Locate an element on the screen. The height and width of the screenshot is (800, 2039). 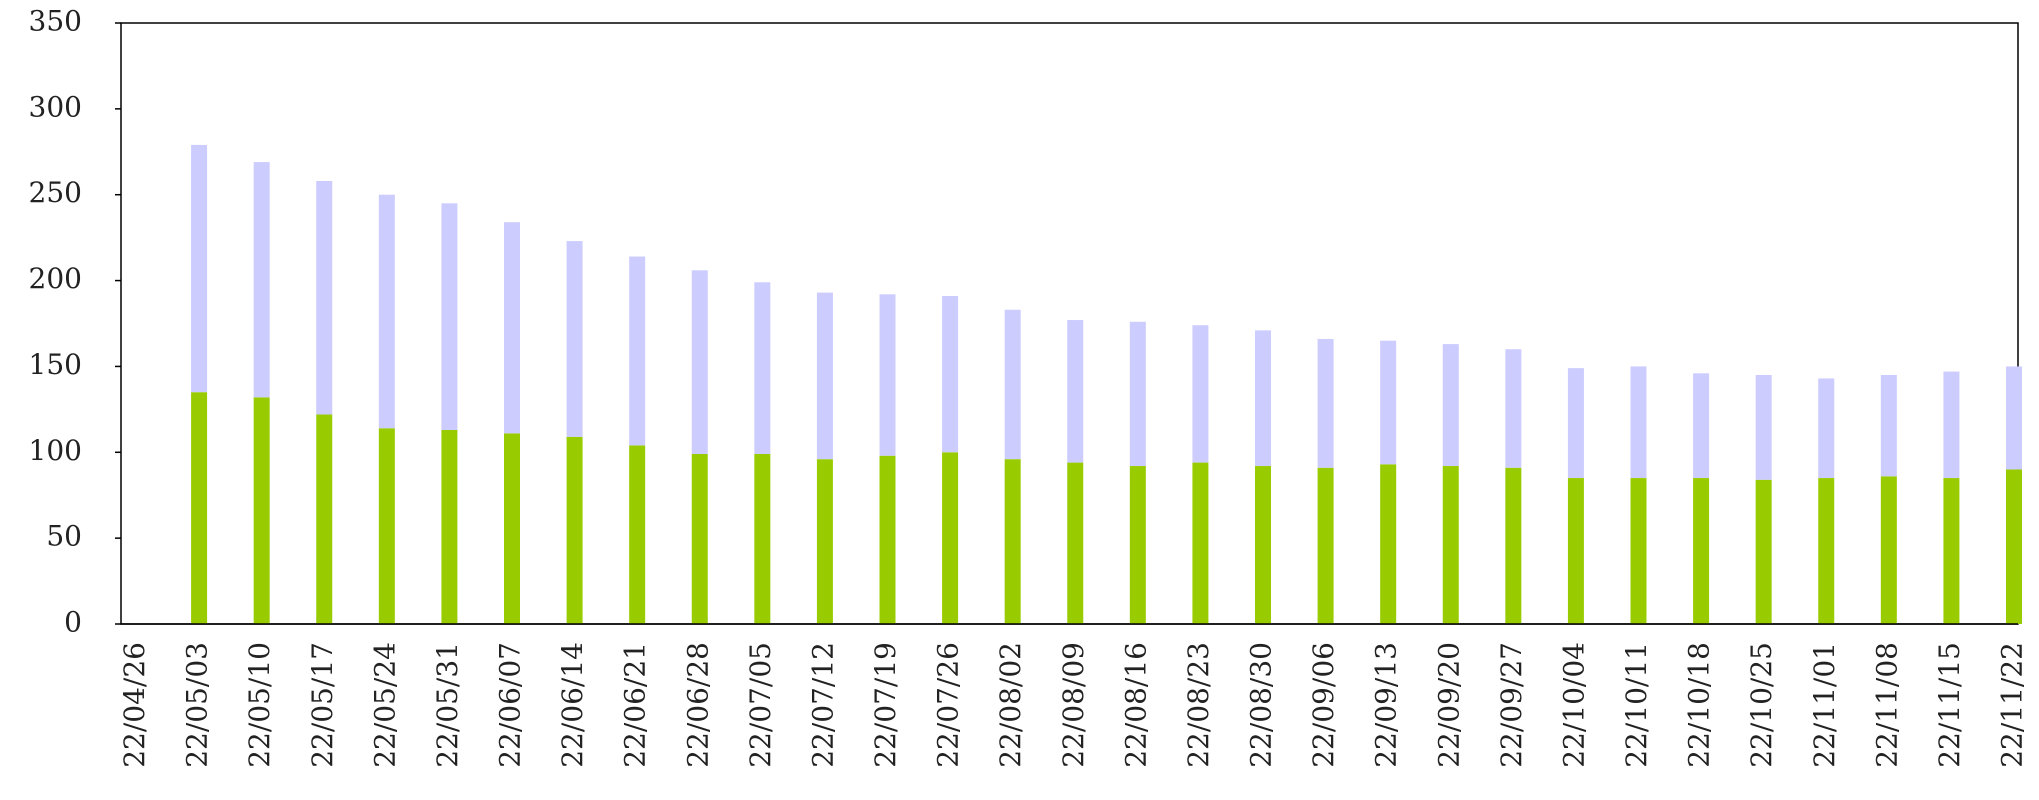
x-tick-label: 22/05/17 is located at coordinates (322, 705).